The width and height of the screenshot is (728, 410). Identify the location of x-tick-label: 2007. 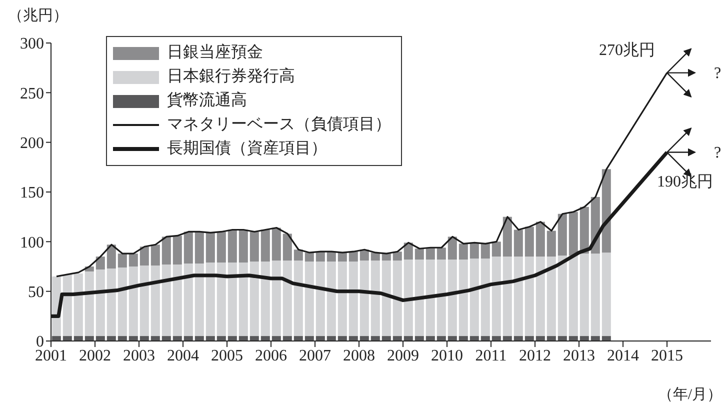
(315, 355).